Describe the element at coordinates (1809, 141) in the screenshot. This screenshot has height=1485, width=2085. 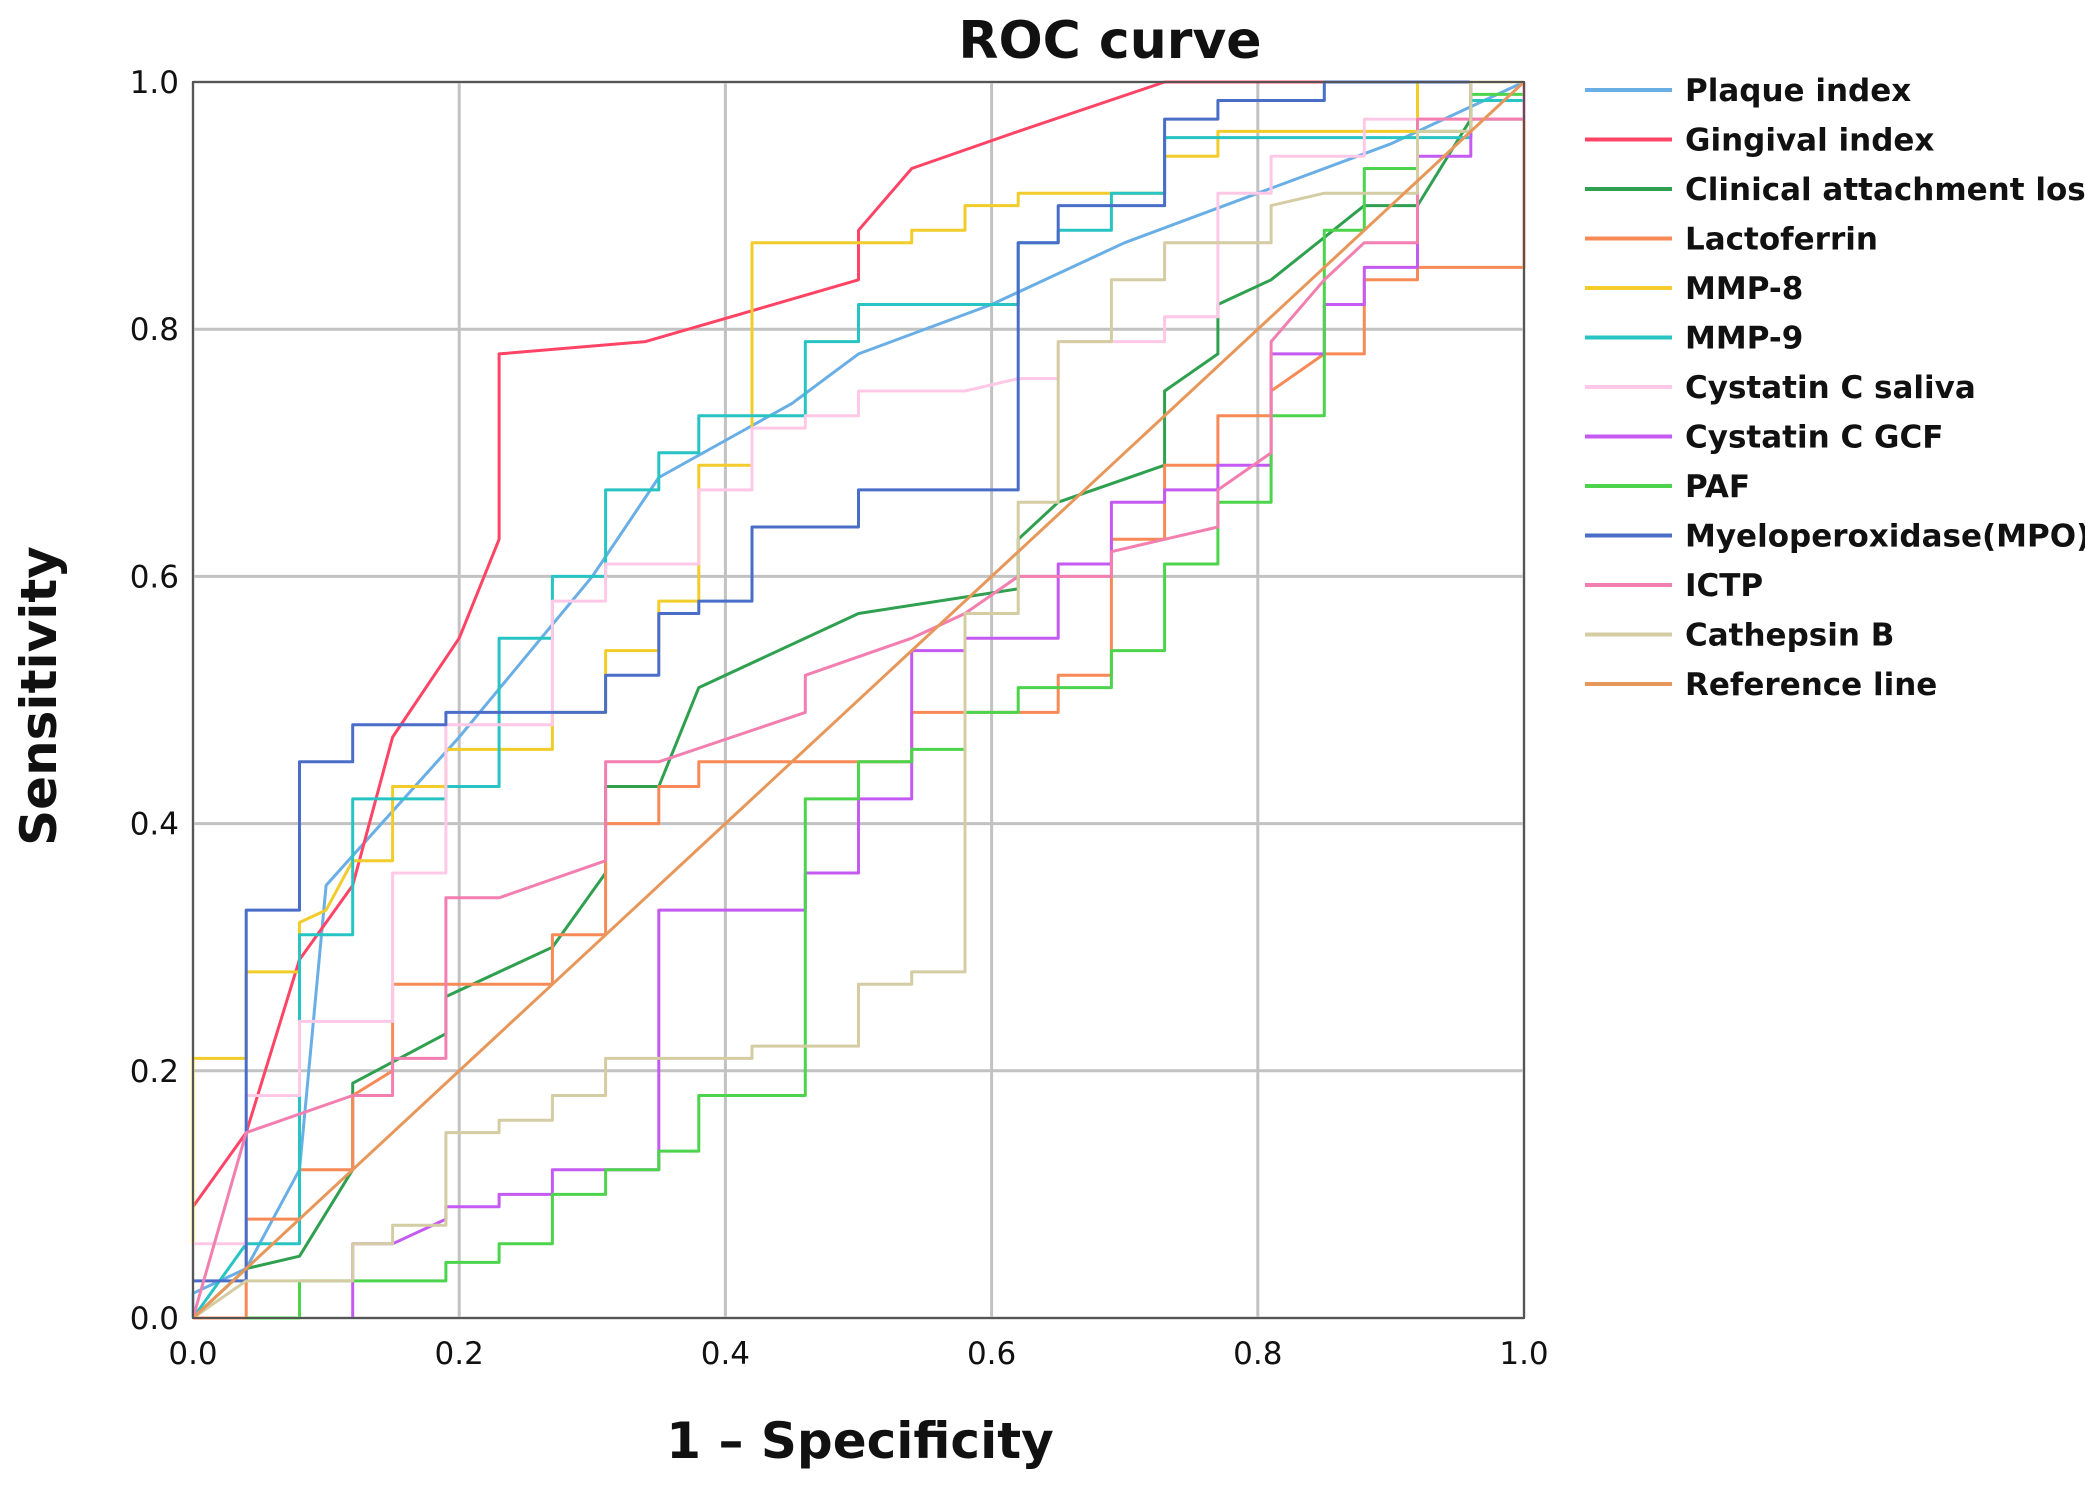
I see `legend-label: Gingival index` at that location.